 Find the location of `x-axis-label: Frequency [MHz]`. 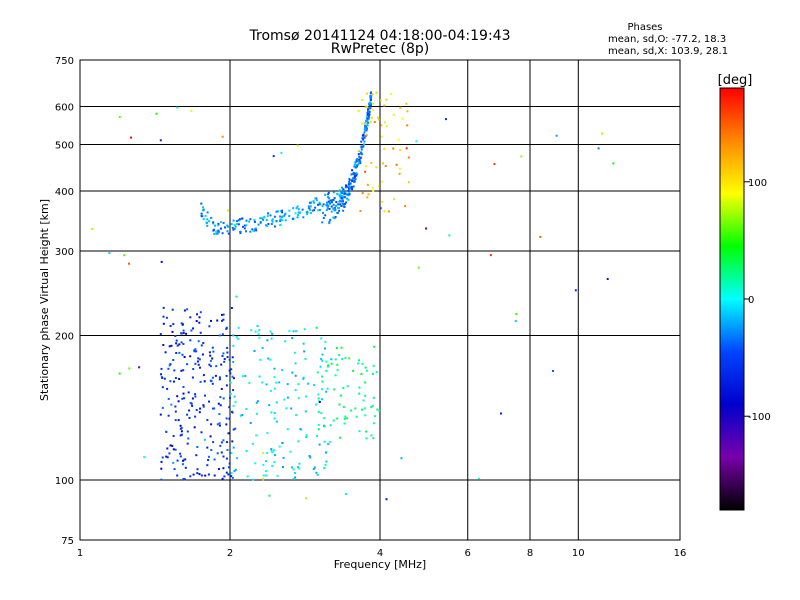

x-axis-label: Frequency [MHz] is located at coordinates (380, 564).